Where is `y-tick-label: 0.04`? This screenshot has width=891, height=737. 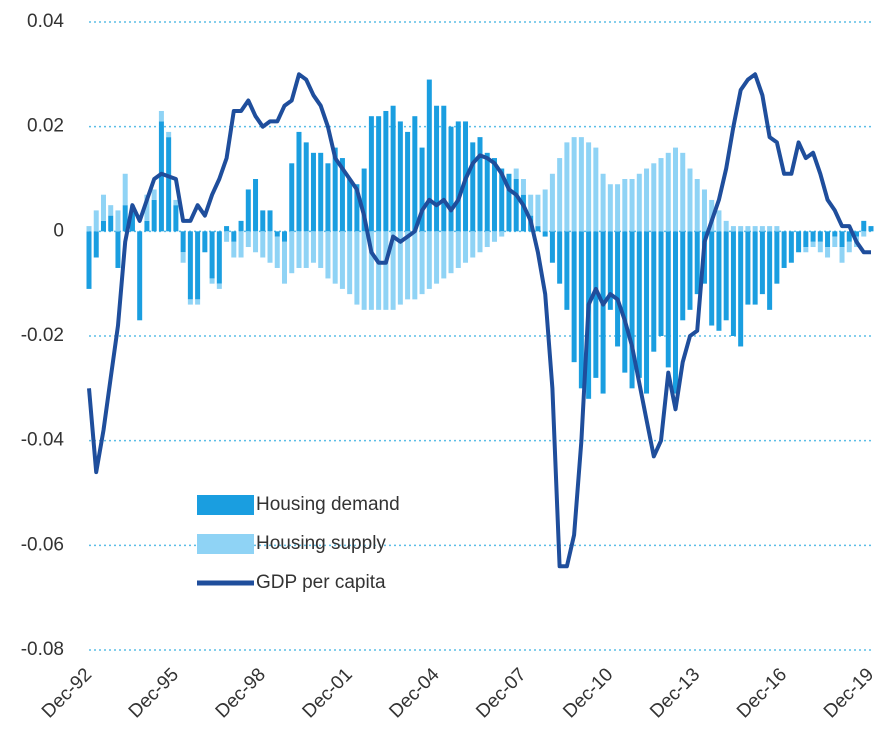 y-tick-label: 0.04 is located at coordinates (45, 21).